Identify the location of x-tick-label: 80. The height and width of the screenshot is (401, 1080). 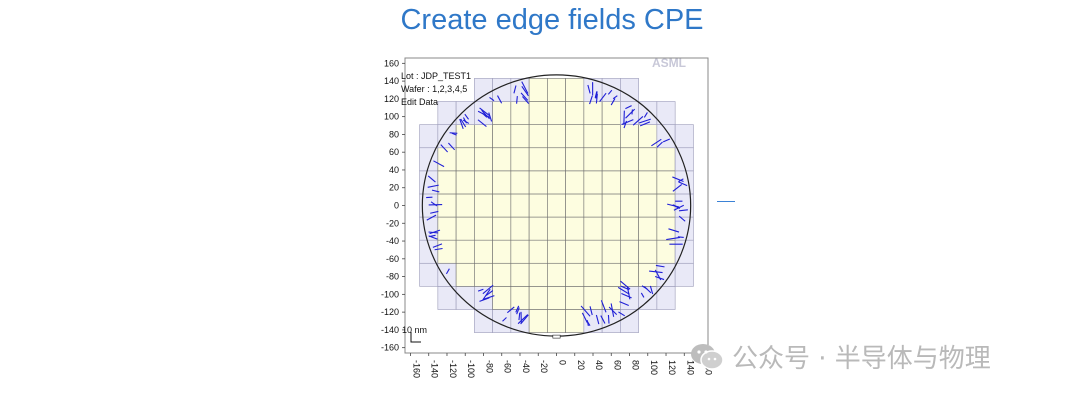
(636, 365).